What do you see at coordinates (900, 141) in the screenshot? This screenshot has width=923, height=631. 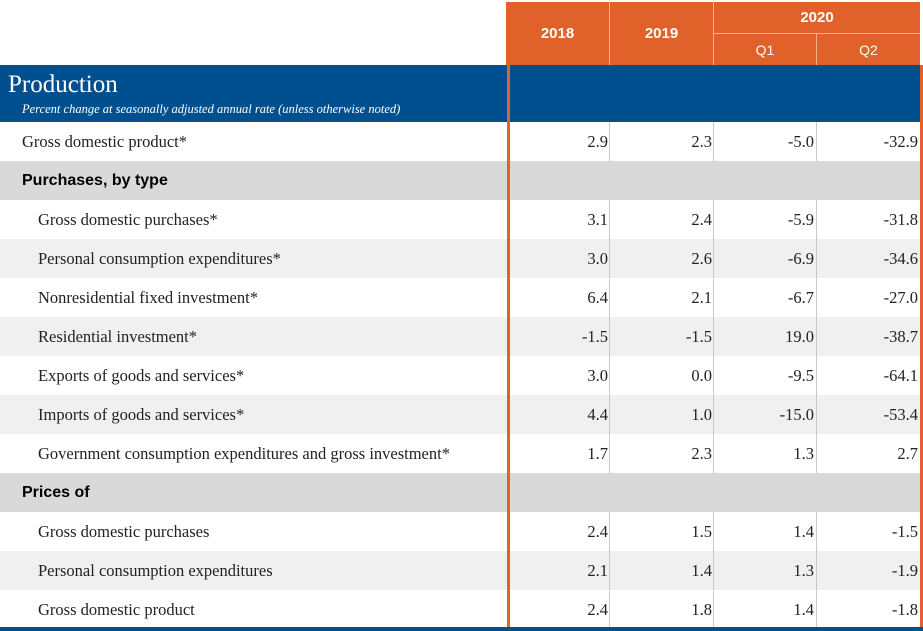 I see `value-q2: -32.9` at bounding box center [900, 141].